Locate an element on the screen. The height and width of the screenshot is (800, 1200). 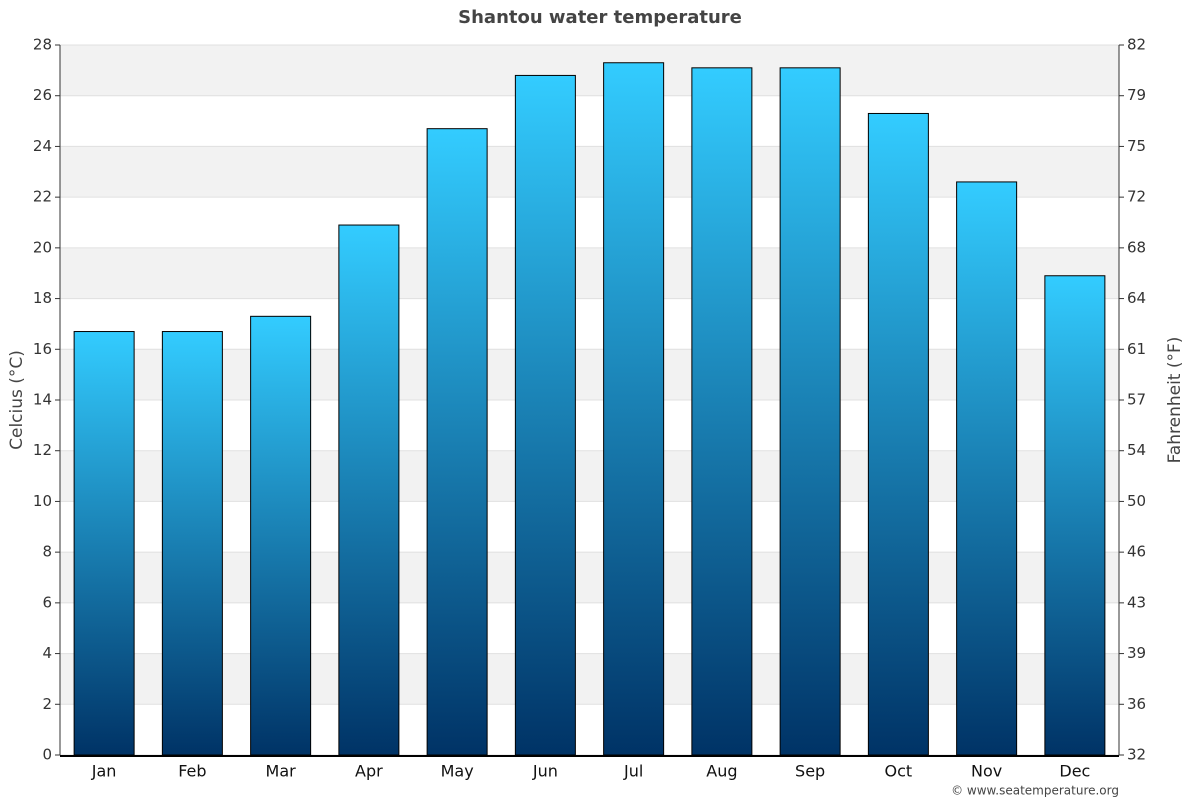
x-tick-label: May is located at coordinates (457, 771).